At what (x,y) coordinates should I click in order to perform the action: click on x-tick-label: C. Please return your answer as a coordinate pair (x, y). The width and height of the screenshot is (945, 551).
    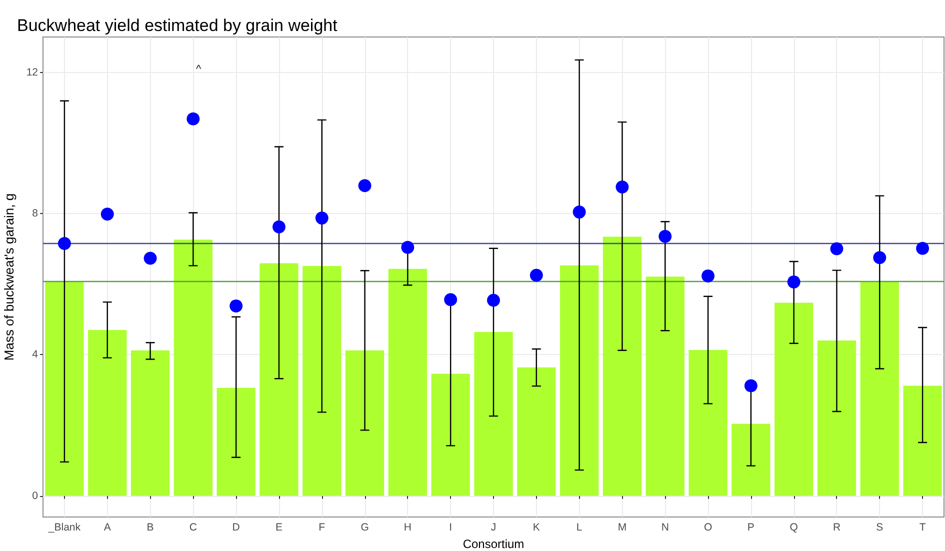
    Looking at the image, I should click on (193, 528).